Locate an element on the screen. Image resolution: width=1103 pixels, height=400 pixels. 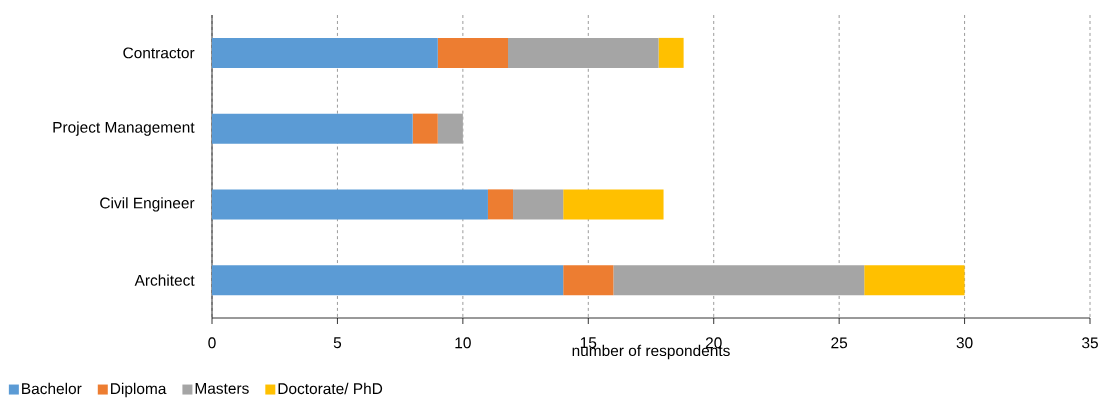
y-tick-label: Contractor is located at coordinates (159, 53).